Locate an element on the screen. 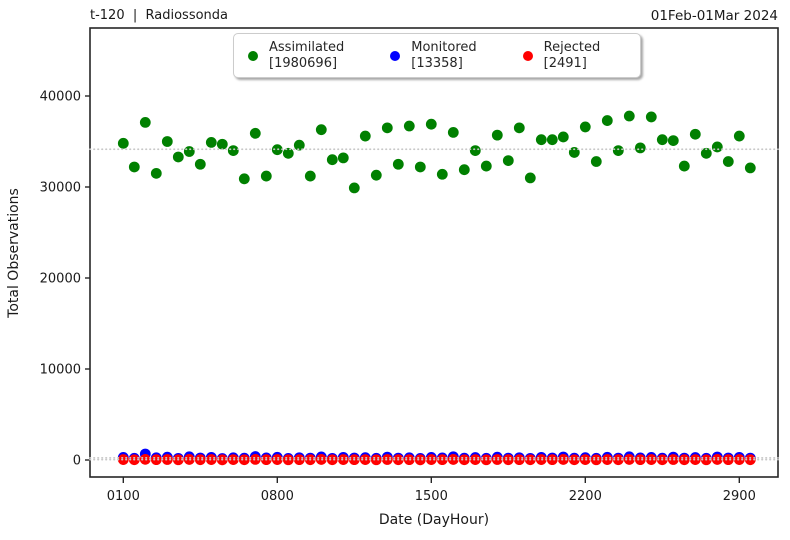 This screenshot has width=790, height=540. legend-label-rejected: Rejected [2491] is located at coordinates (572, 56).